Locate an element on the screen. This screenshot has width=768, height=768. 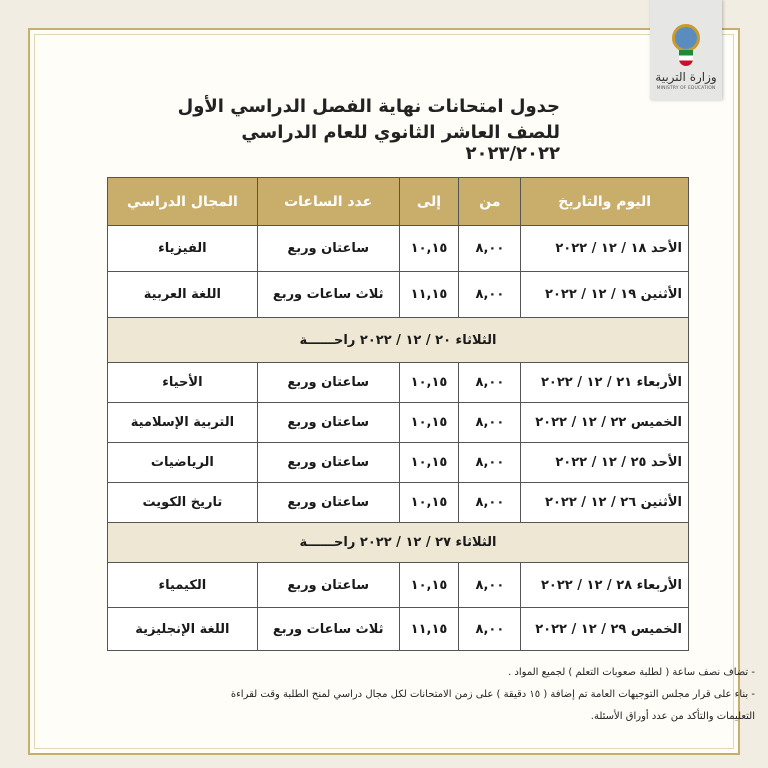
header-to: إلى is located at coordinates (429, 201).